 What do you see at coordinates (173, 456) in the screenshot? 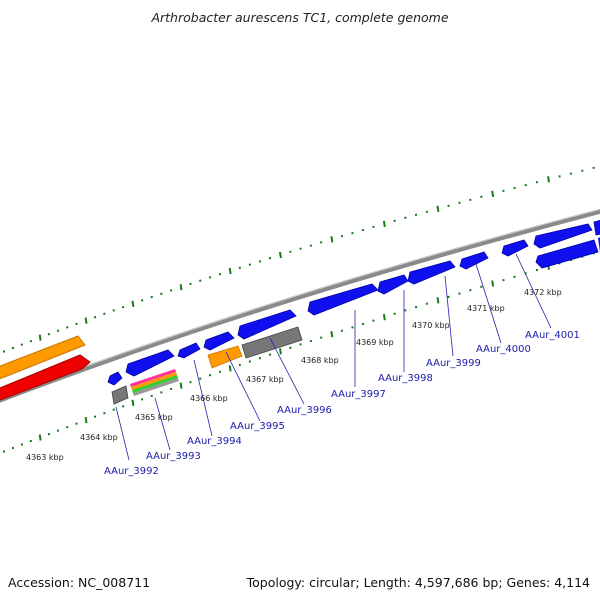
I see `gene-label: AAur_3993` at bounding box center [173, 456].